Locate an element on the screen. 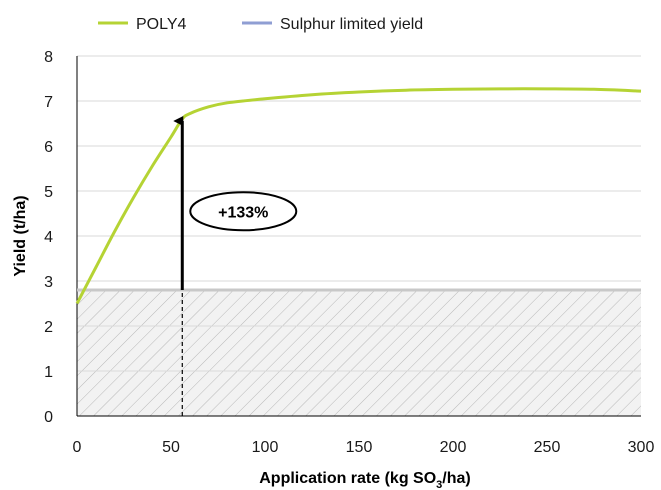 The image size is (661, 490). x-axis-title-tail: /ha) is located at coordinates (456, 478).